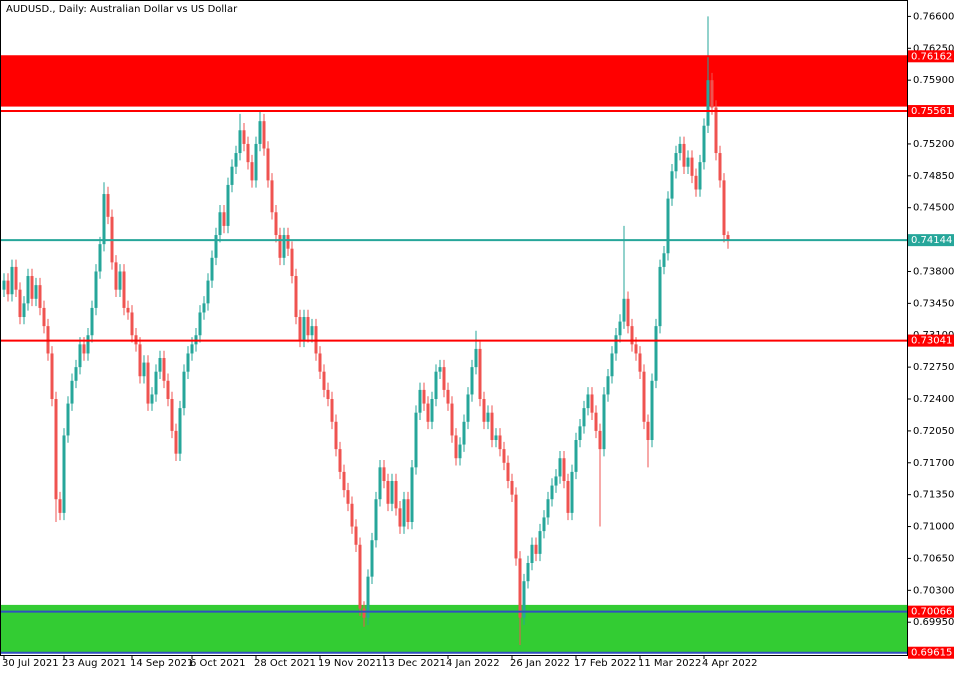 The height and width of the screenshot is (675, 960). I want to click on y-tick-label: 0.71700, so click(933, 463).